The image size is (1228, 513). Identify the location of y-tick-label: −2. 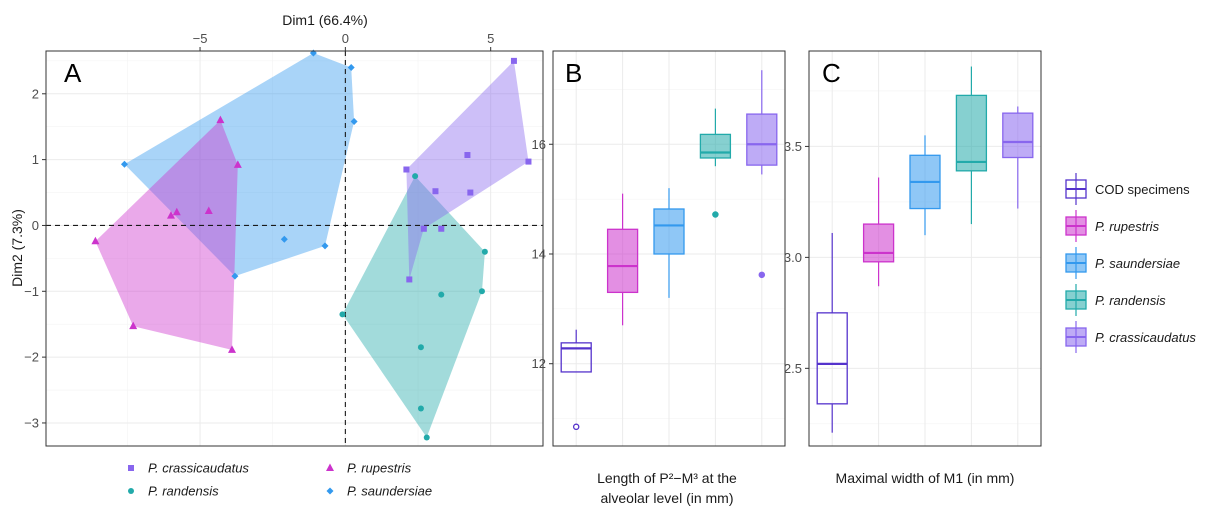
(31, 357).